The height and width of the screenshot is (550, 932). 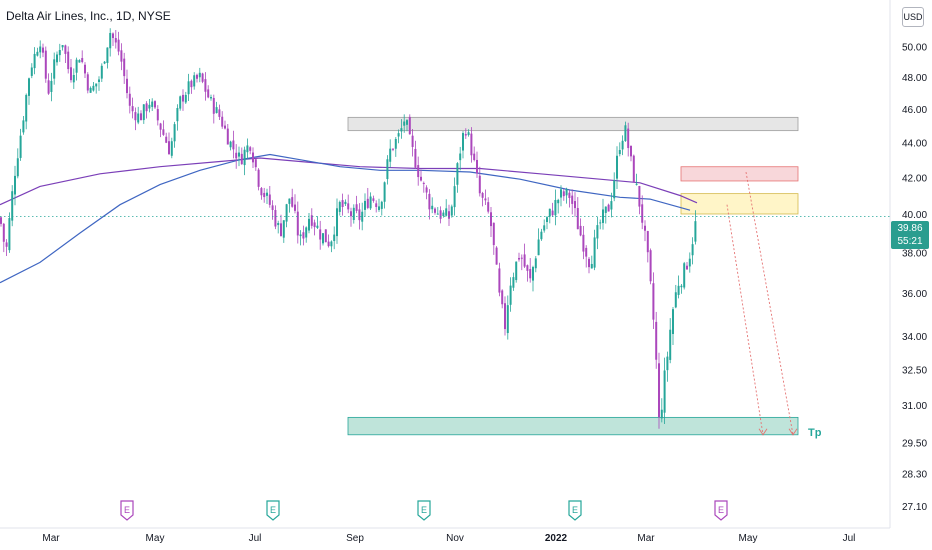 What do you see at coordinates (573, 426) in the screenshot?
I see `target-tp-zone` at bounding box center [573, 426].